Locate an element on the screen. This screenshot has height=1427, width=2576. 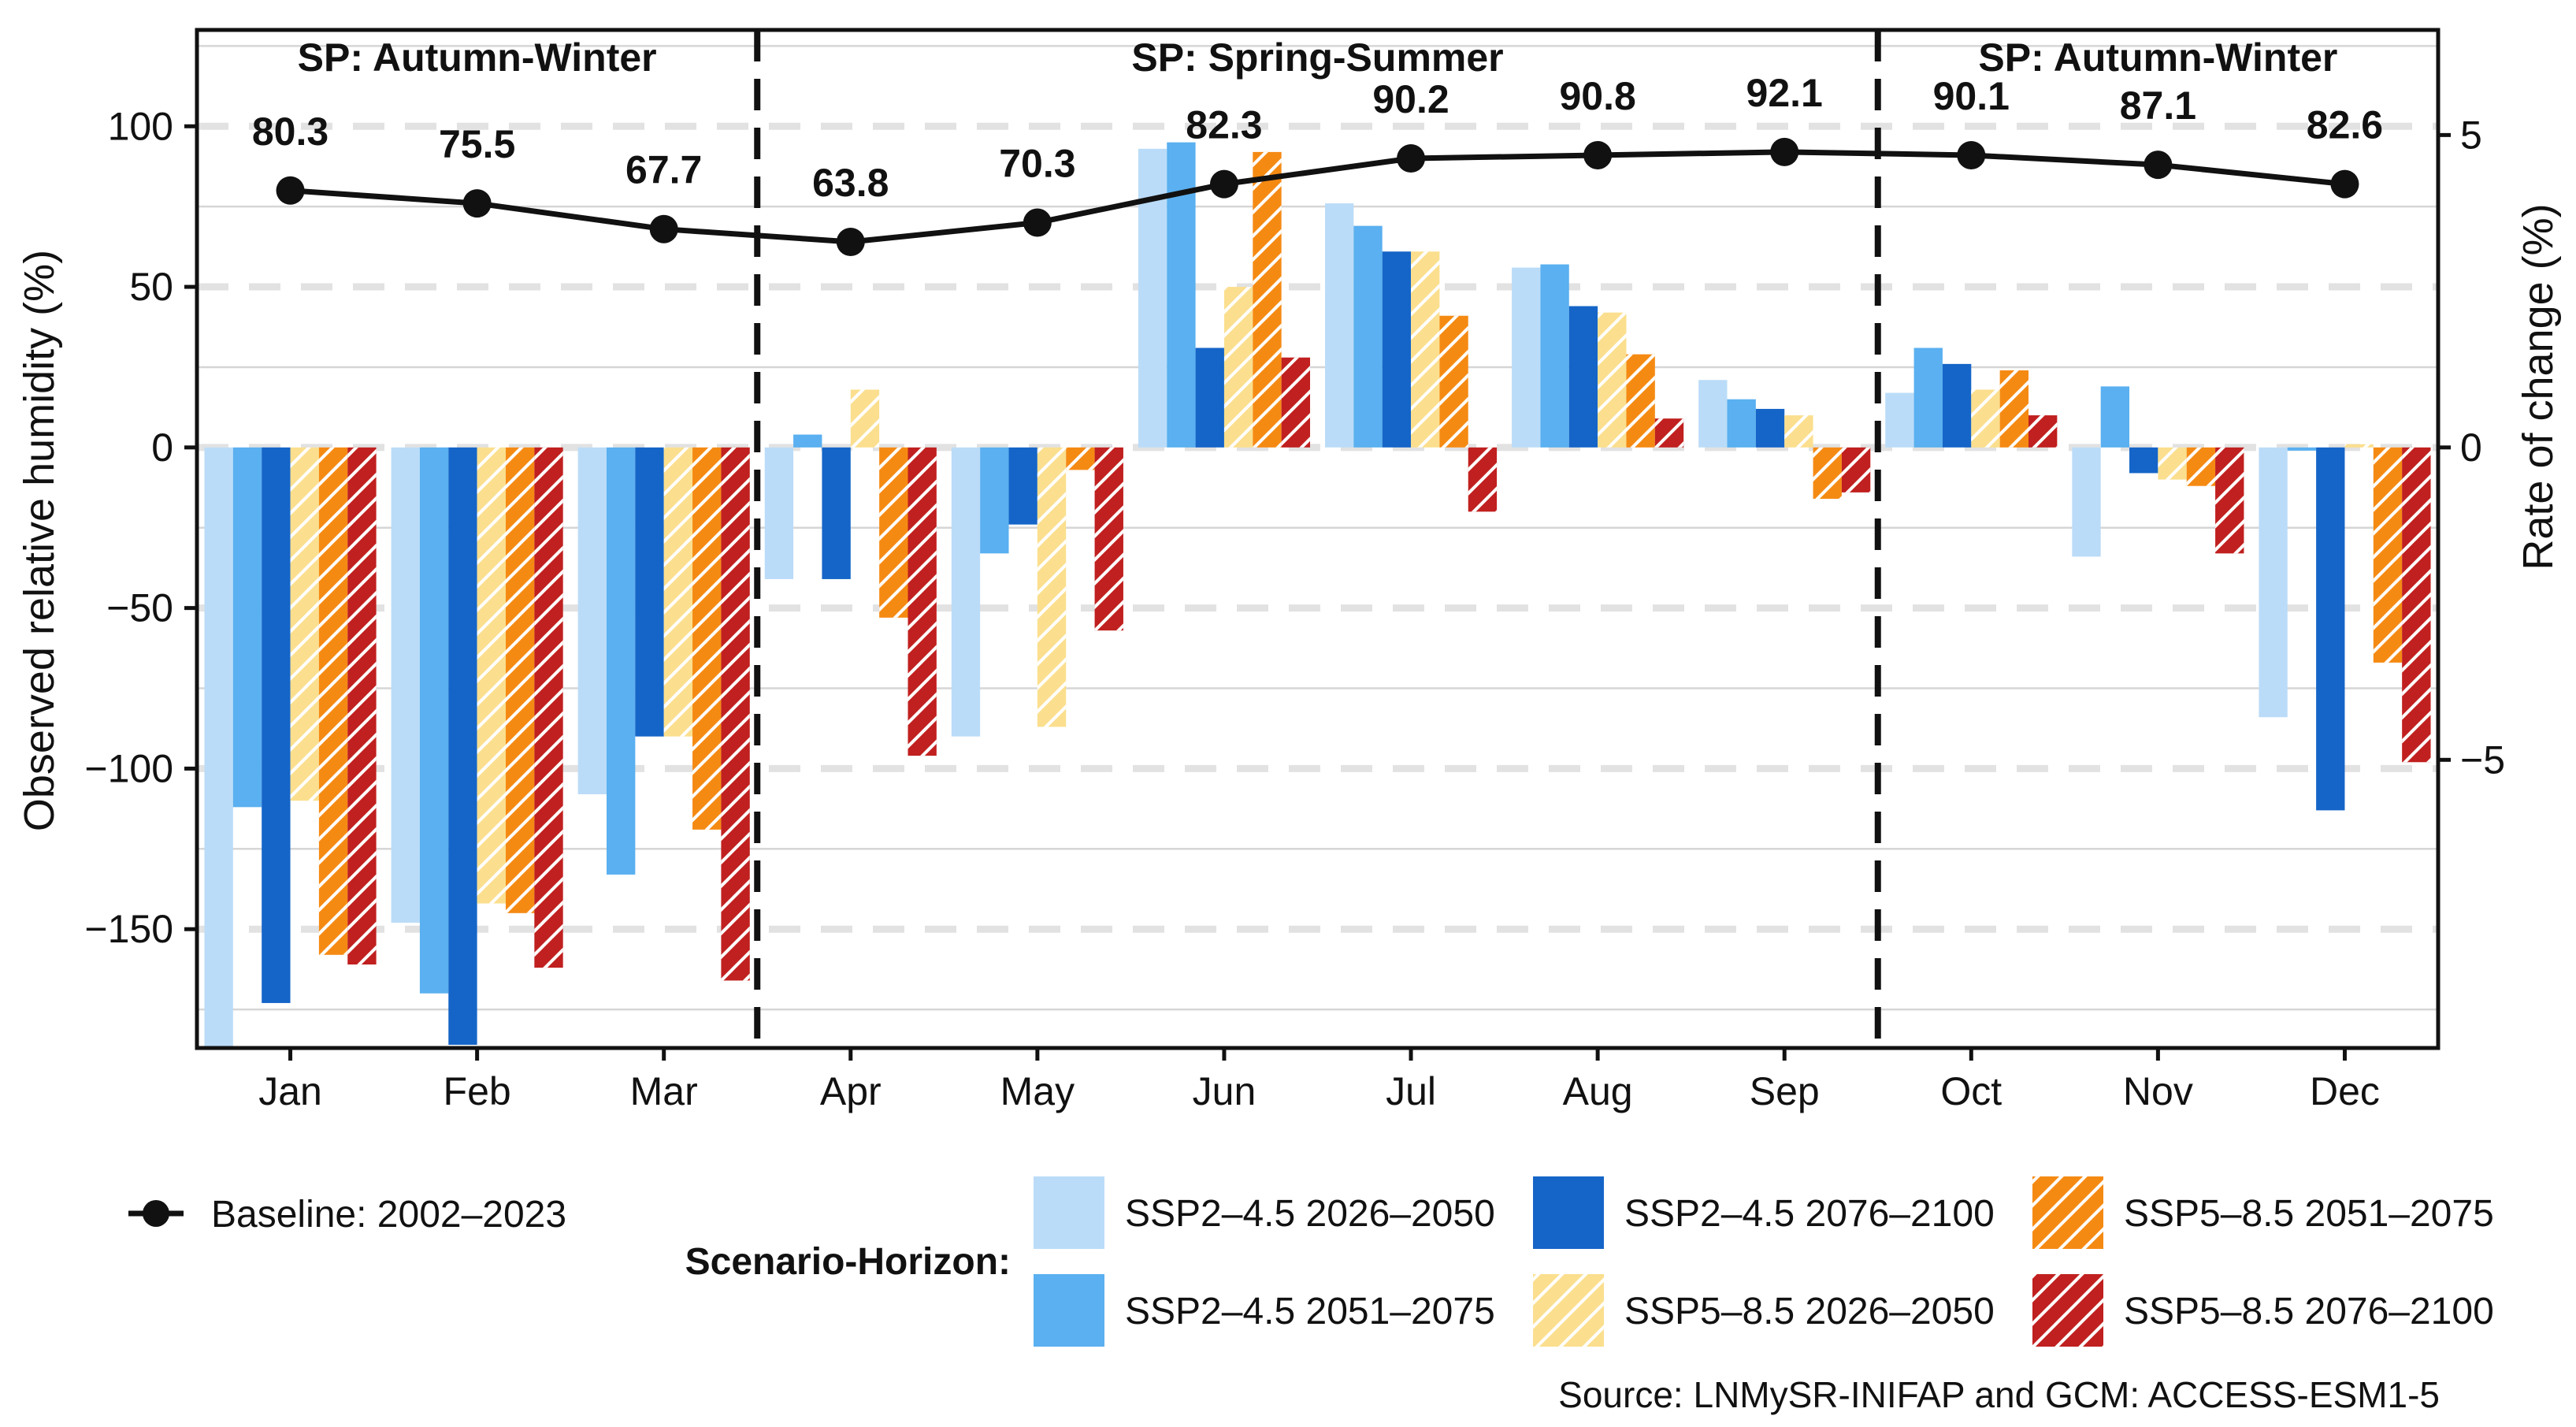
baseline-value-label: 63.8 is located at coordinates (850, 183).